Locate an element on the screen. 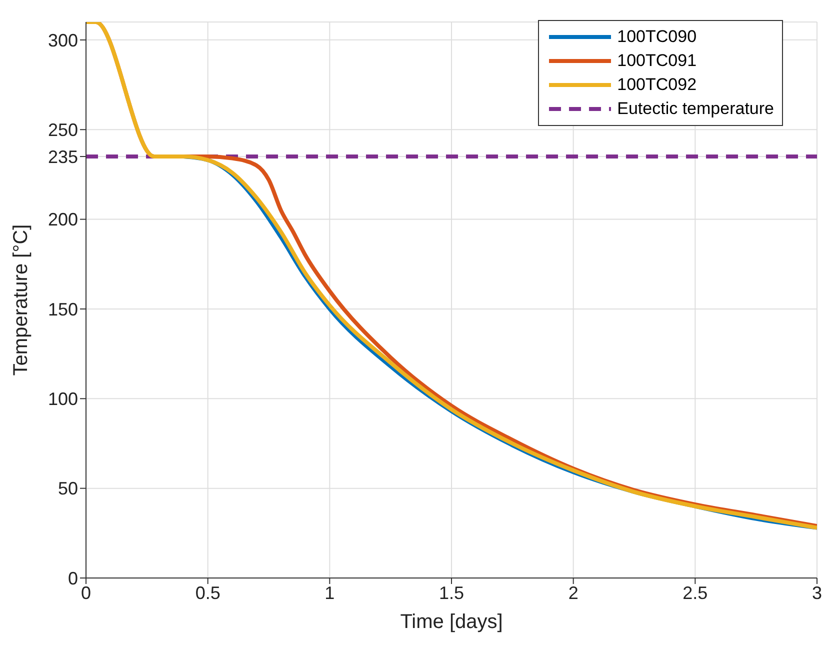 This screenshot has width=831, height=657. x-tick-label: 0.5 is located at coordinates (207, 592).